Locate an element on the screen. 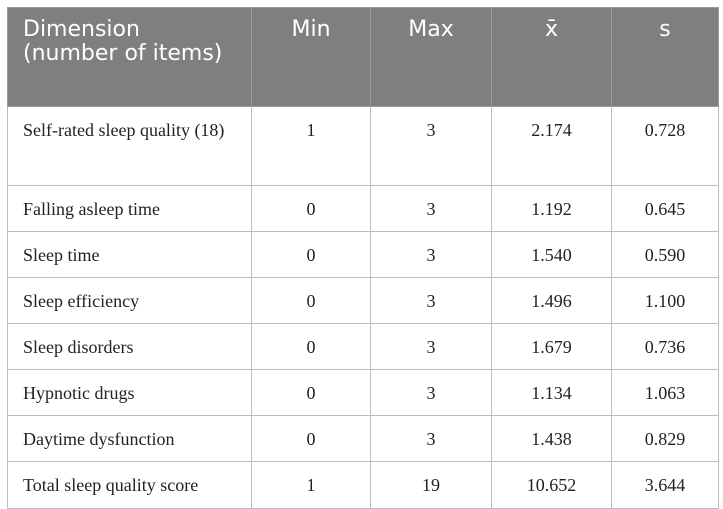 This screenshot has width=723, height=509. cell-sd: 0.736 is located at coordinates (665, 346).